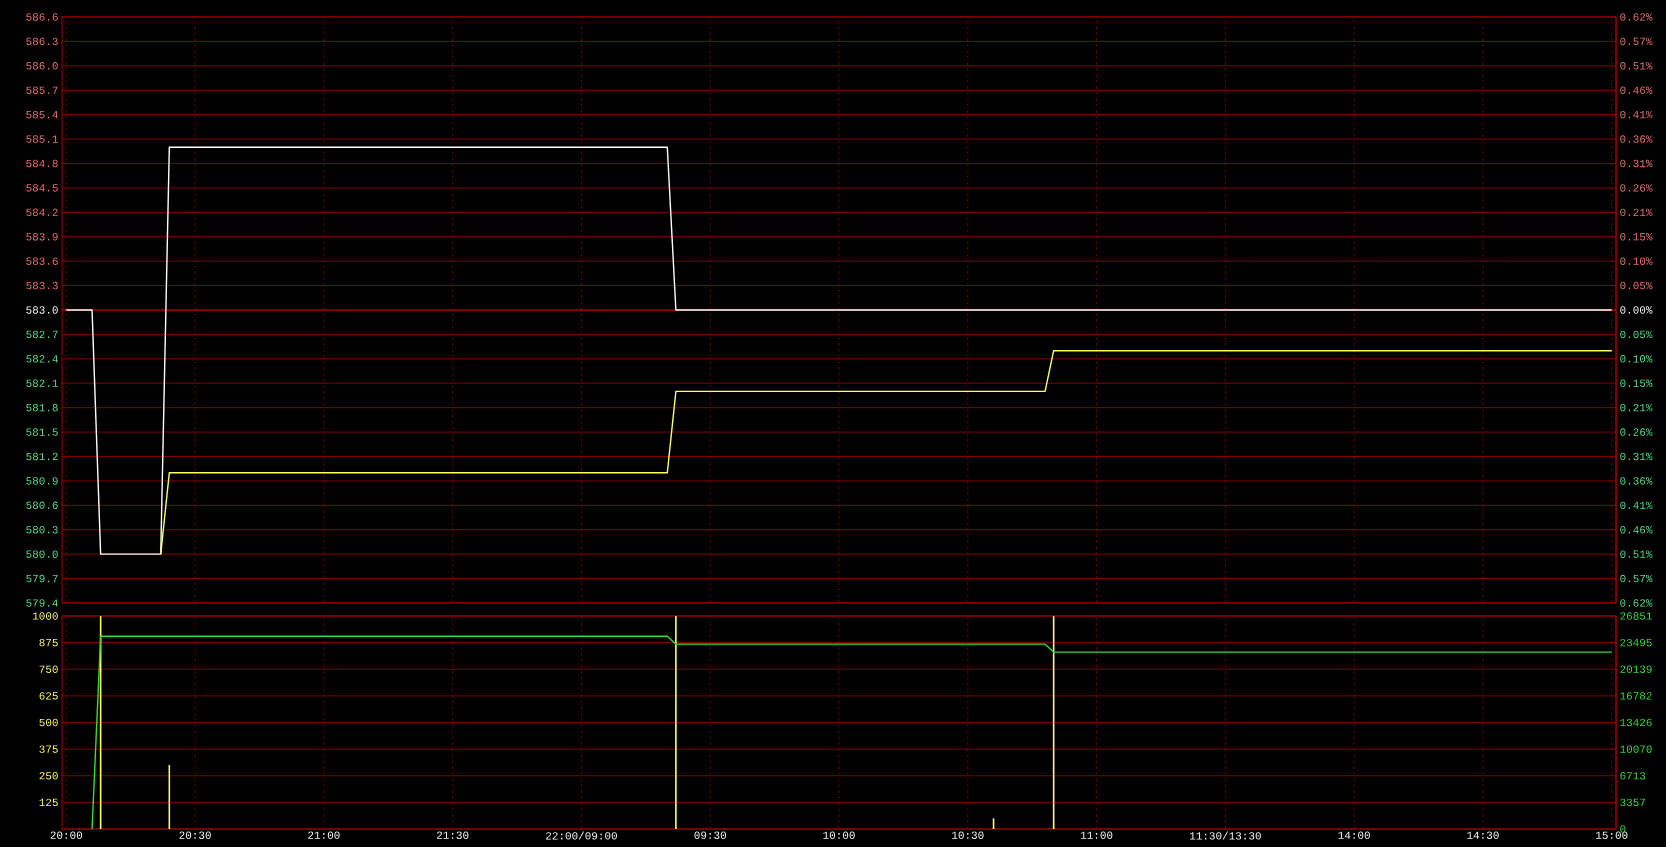  Describe the element at coordinates (48, 749) in the screenshot. I see `y-tick-label: 375` at that location.